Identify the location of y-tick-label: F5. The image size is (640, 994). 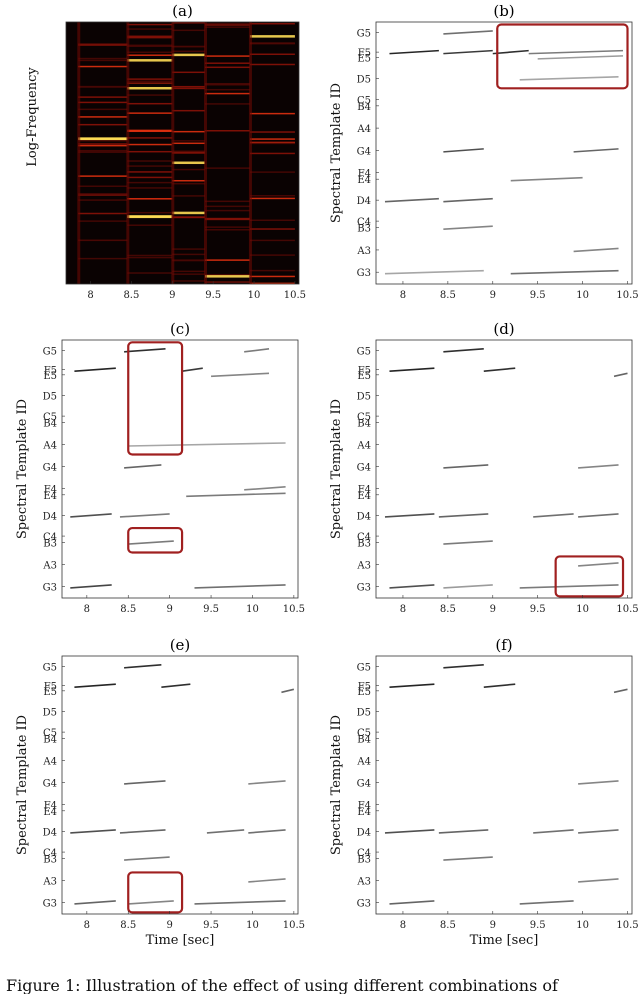
(364, 371).